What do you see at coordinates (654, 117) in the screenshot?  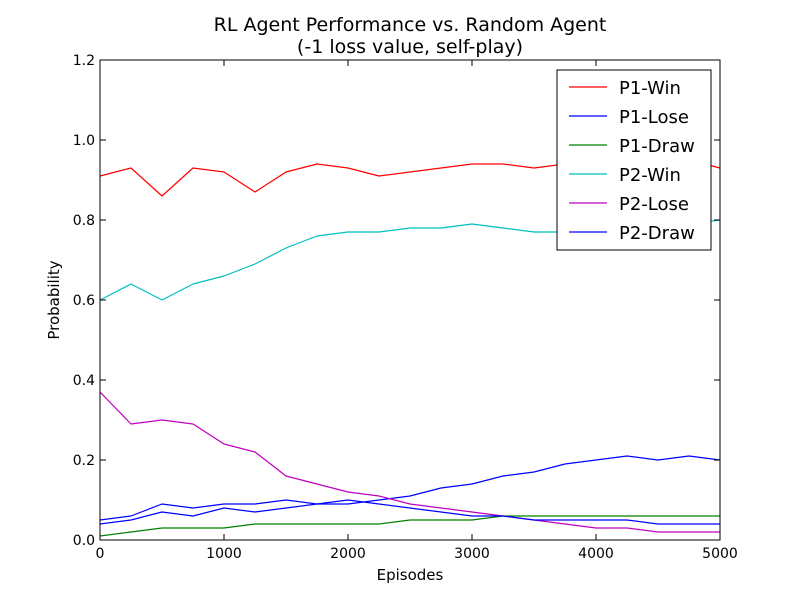 I see `legend-label-p1-lose: P1-Lose` at bounding box center [654, 117].